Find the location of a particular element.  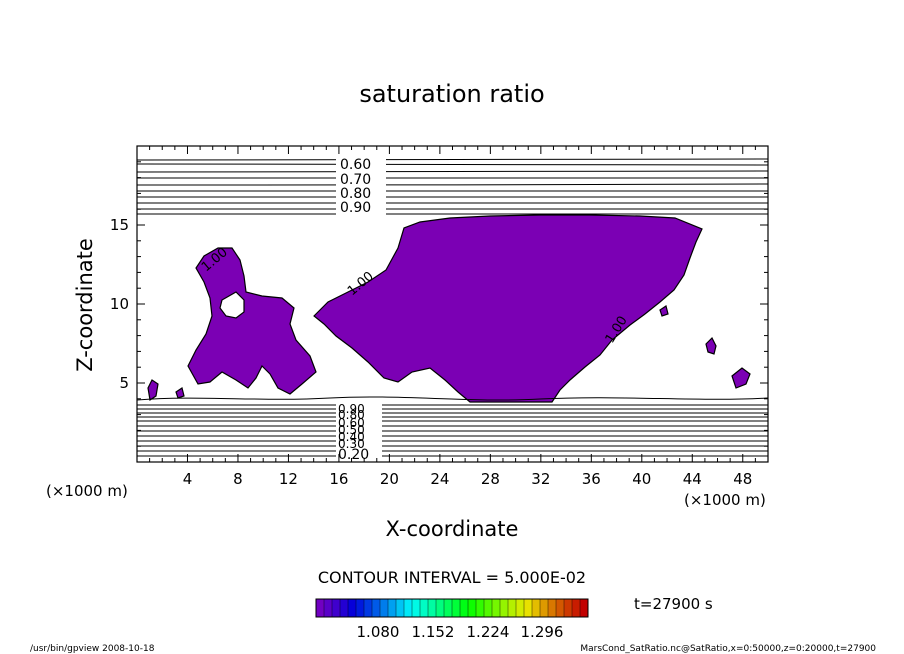

x-tick-label: 16 is located at coordinates (338, 479).